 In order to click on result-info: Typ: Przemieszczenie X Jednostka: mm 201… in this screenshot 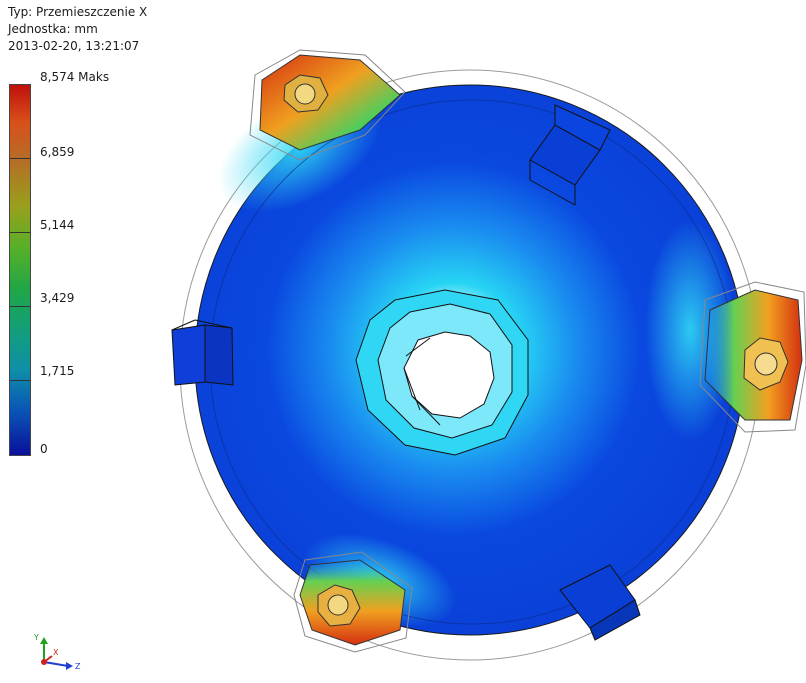, I will do `click(77, 29)`.